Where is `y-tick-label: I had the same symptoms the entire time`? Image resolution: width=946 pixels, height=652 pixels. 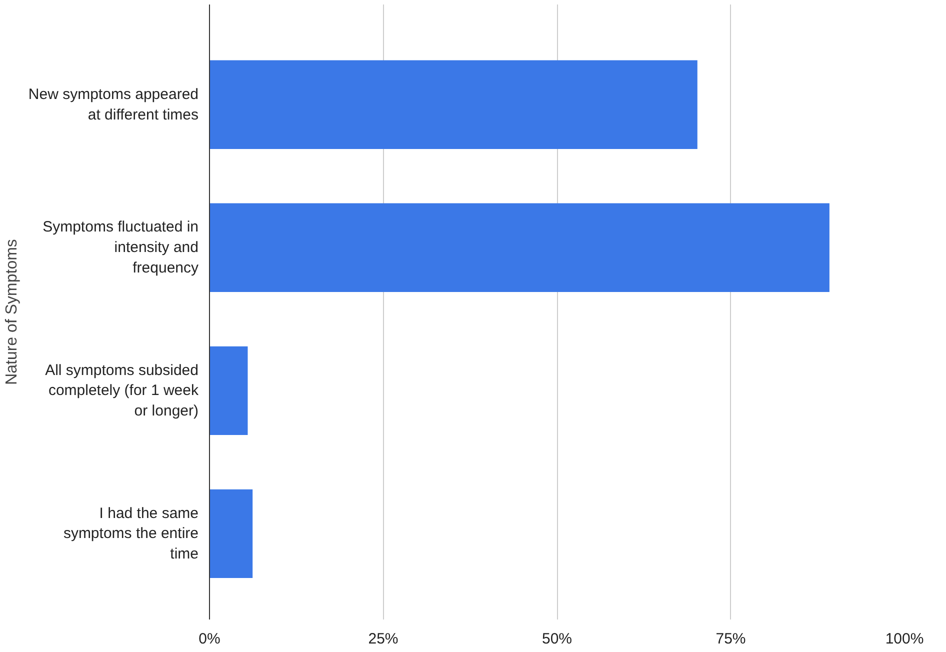 y-tick-label: I had the same symptoms the entire time is located at coordinates (131, 533).